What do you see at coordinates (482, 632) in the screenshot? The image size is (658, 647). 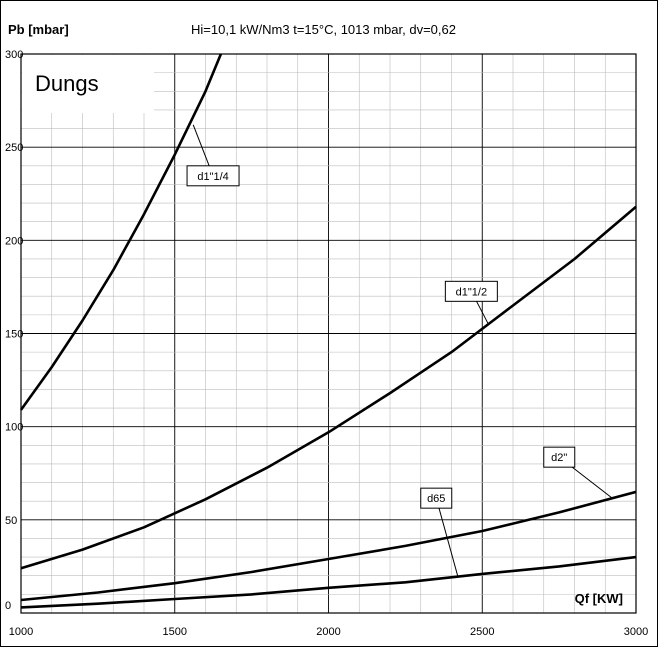 I see `x-tick-label: 2500` at bounding box center [482, 632].